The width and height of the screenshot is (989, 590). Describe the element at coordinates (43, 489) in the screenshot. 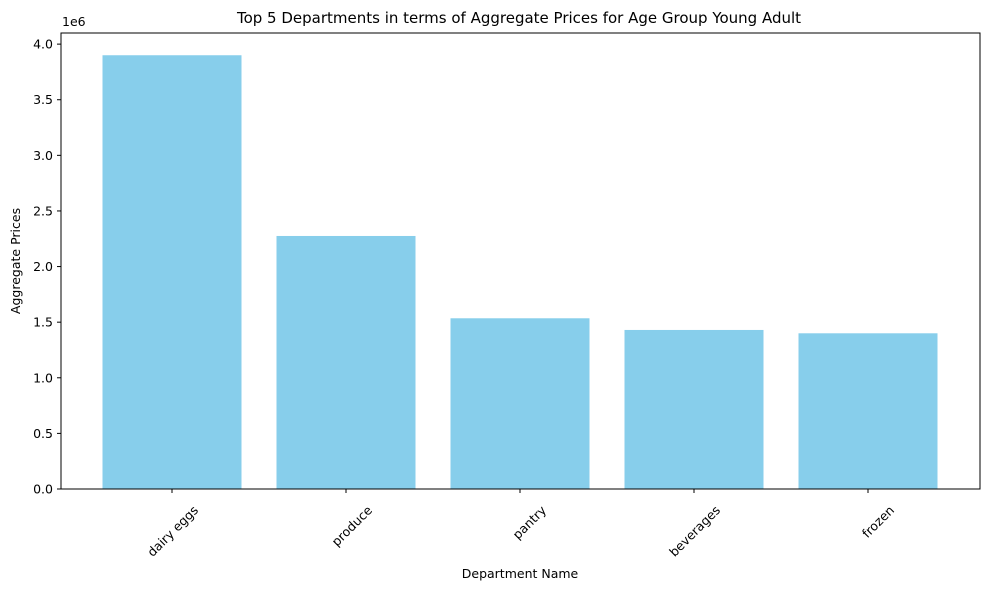

I see `y-tick-label: 0.0` at that location.